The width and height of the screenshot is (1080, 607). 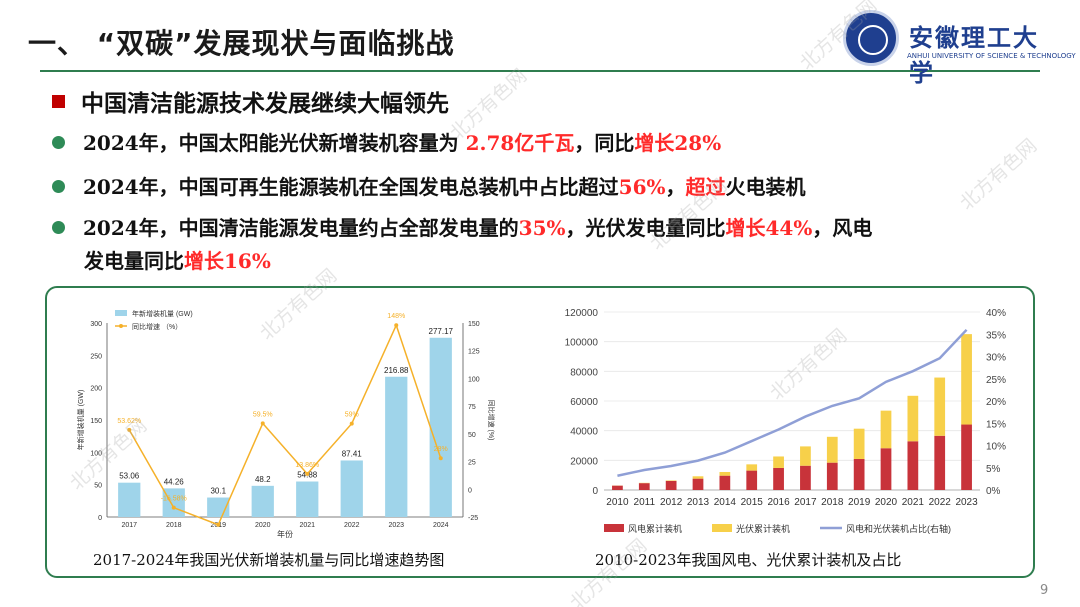 What do you see at coordinates (645, 228) in the screenshot?
I see `bullet-text: ，光伏发电量同比` at bounding box center [645, 228].